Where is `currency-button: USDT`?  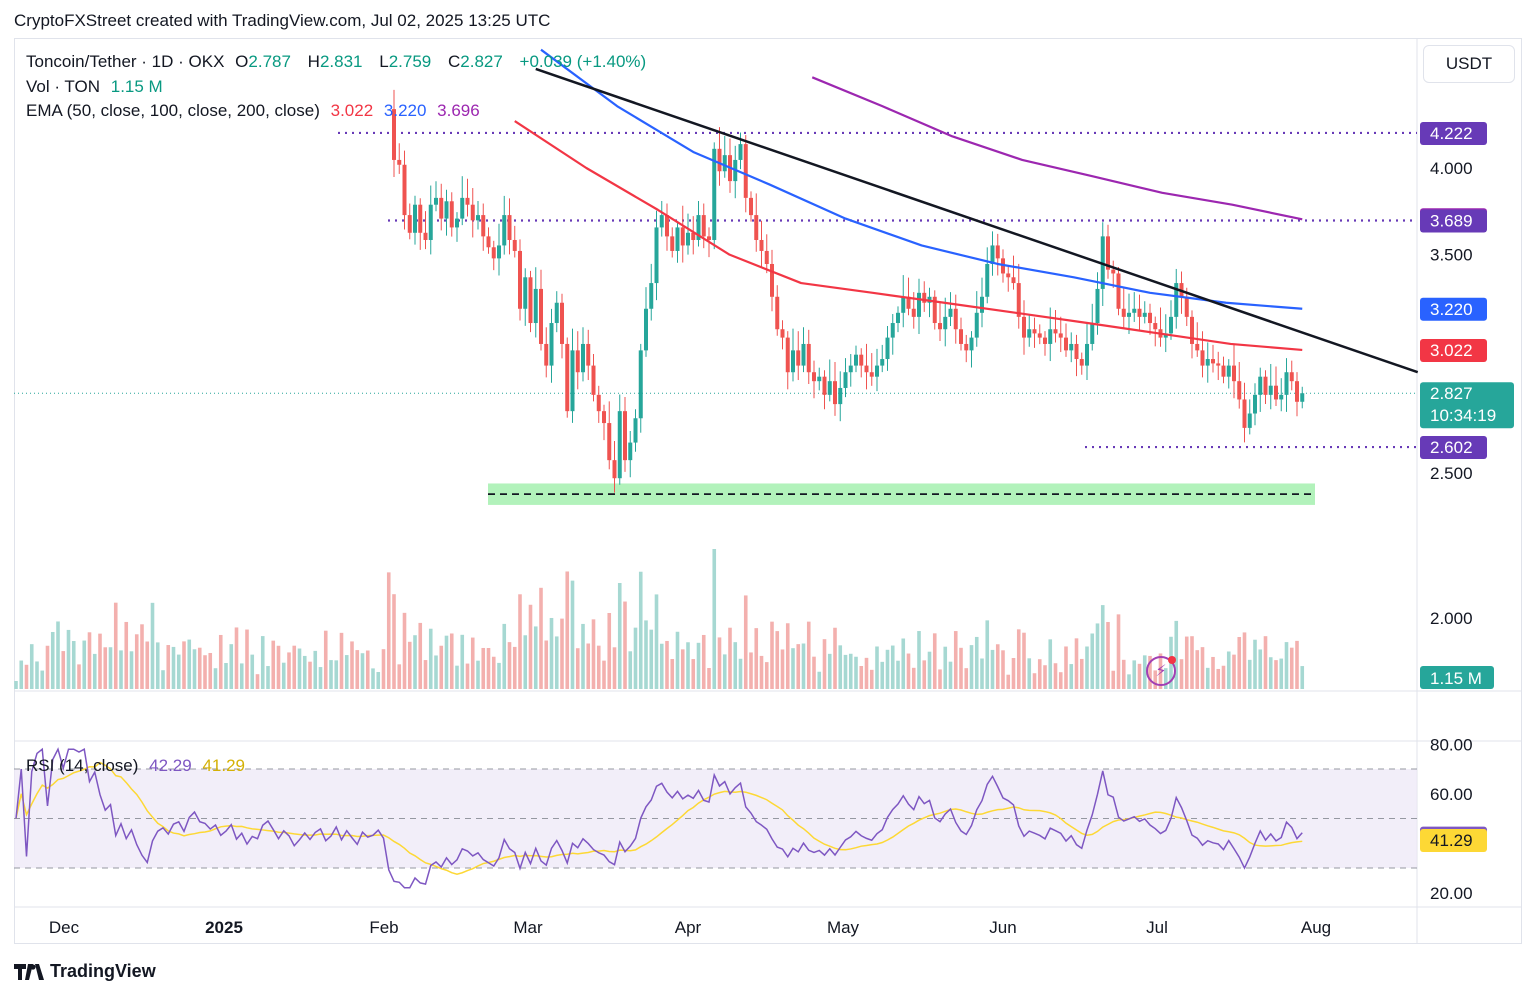 currency-button: USDT is located at coordinates (1469, 64).